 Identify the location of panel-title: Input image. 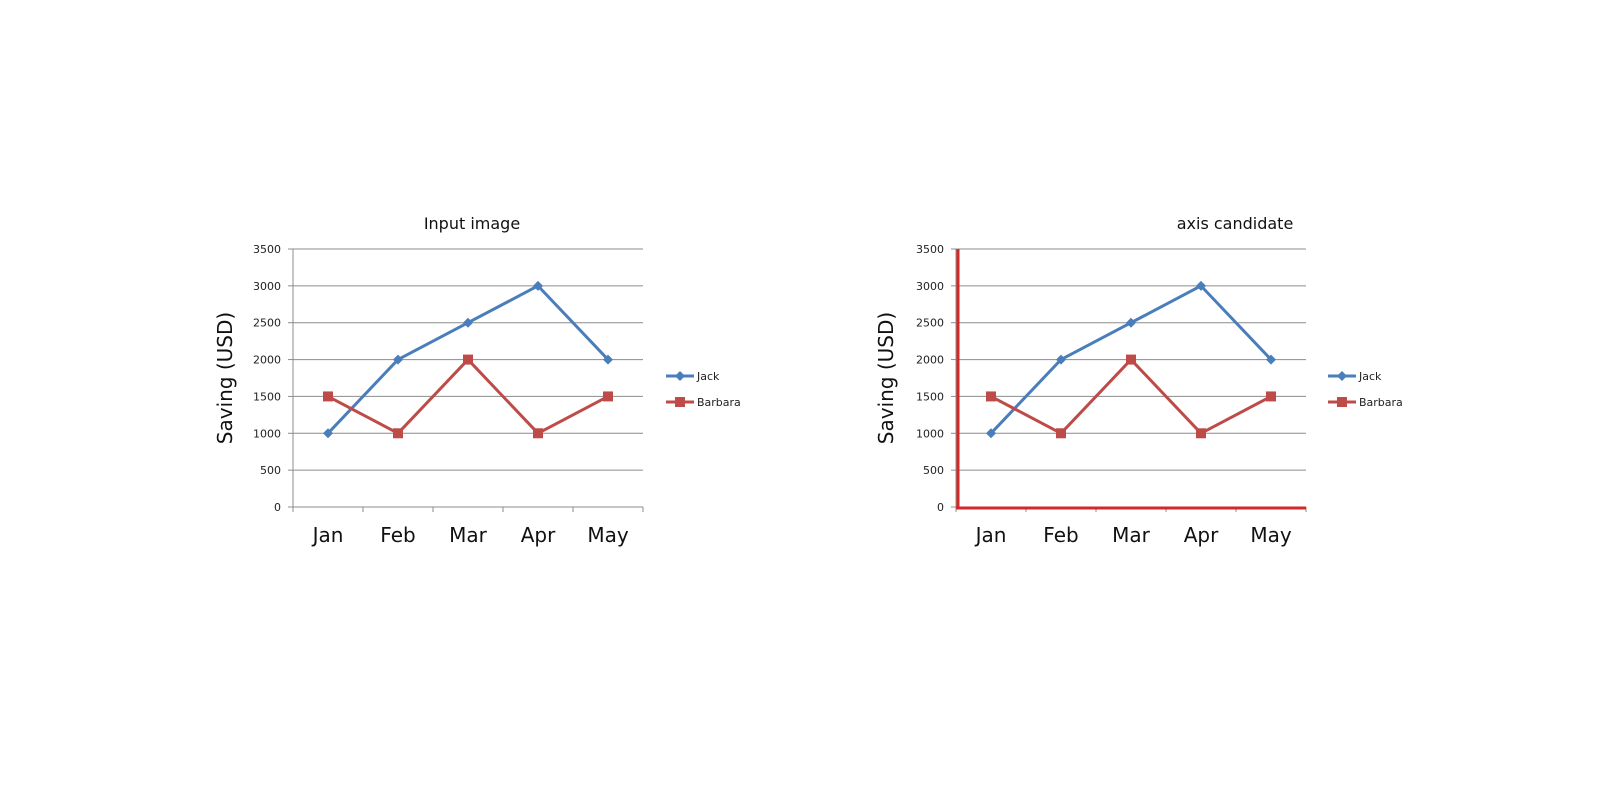
(472, 223).